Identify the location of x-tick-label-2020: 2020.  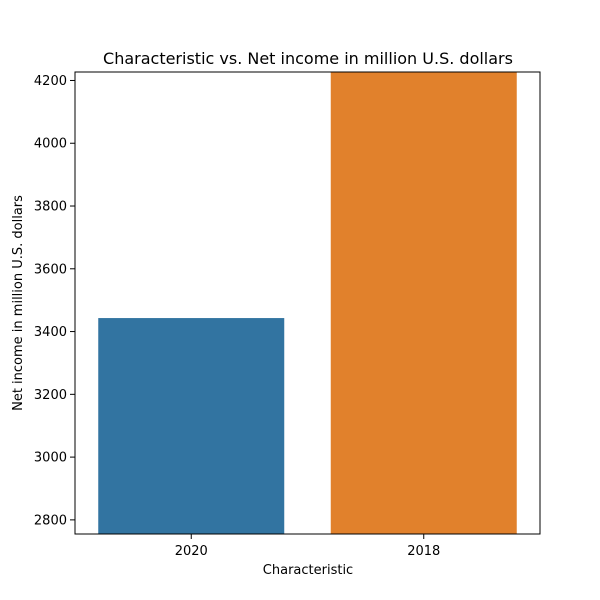
(191, 551).